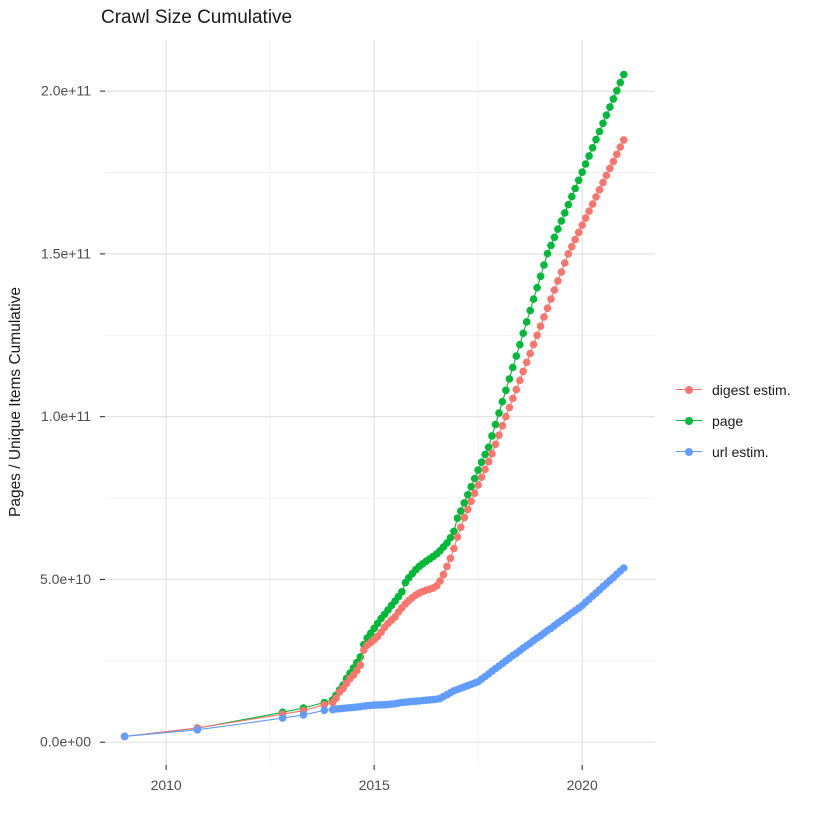 This screenshot has height=827, width=826. What do you see at coordinates (197, 17) in the screenshot?
I see `chart-title: Crawl Size Cumulative` at bounding box center [197, 17].